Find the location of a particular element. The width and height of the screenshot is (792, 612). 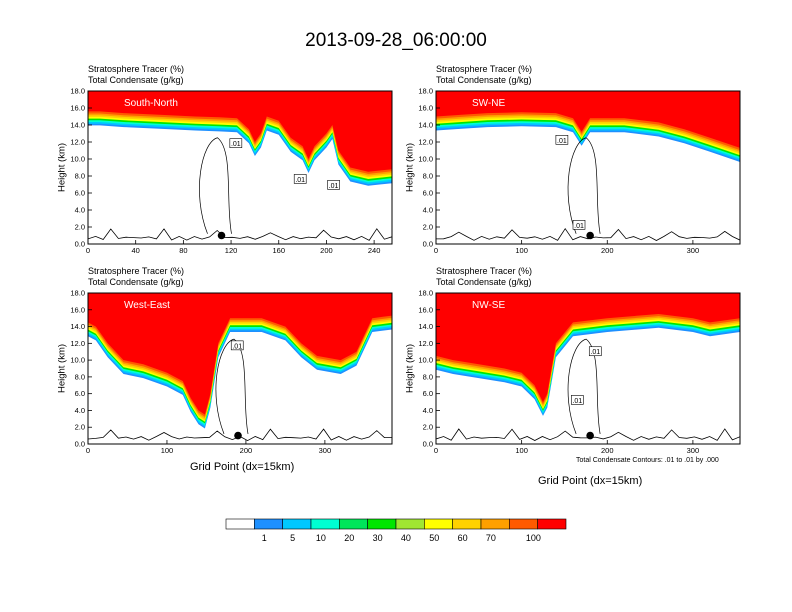

colorbar-label: 40 is located at coordinates (406, 538).